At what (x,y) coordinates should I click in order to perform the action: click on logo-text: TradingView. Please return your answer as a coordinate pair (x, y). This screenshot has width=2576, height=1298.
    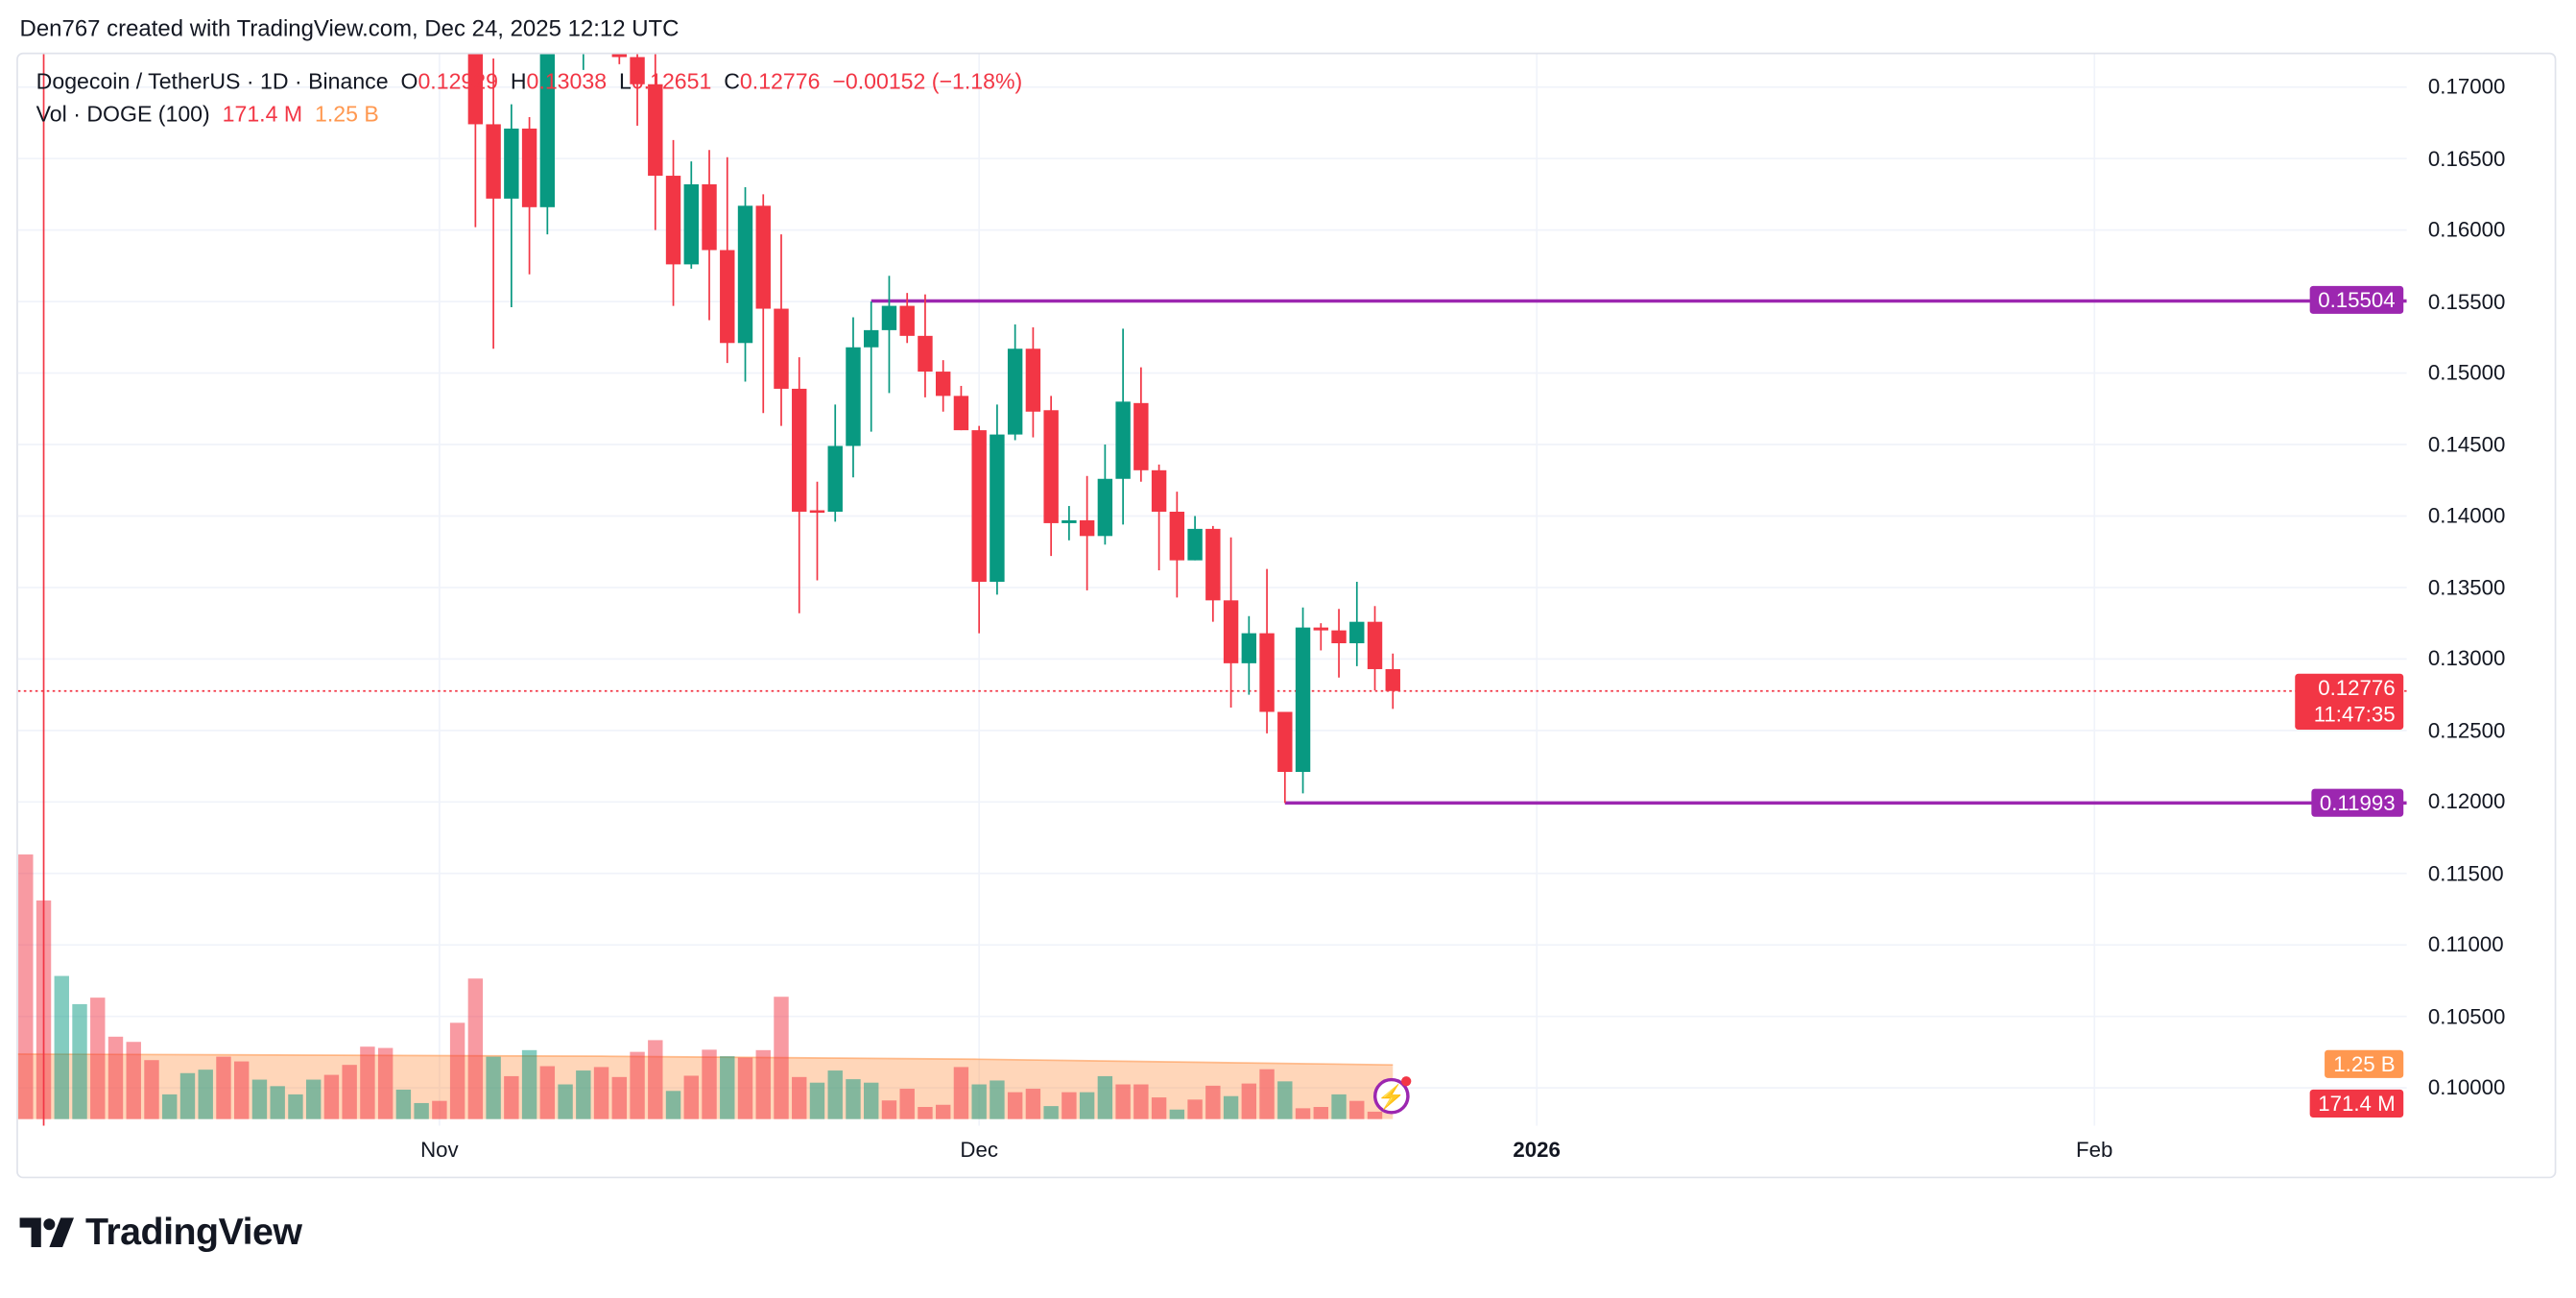
    Looking at the image, I should click on (193, 1231).